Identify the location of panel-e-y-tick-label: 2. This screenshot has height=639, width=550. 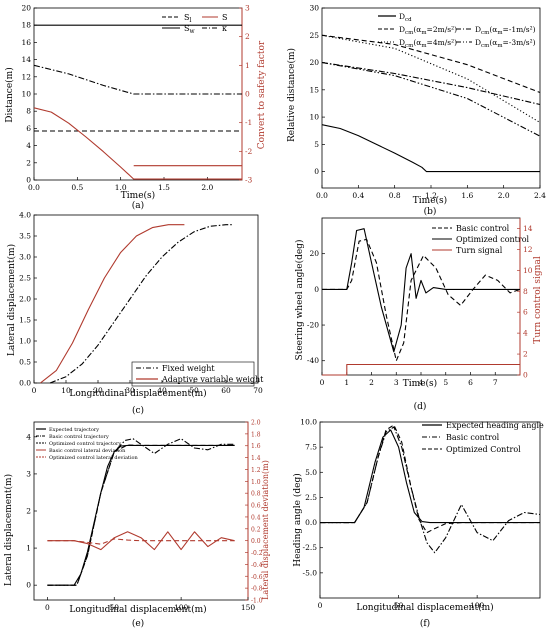
(28, 511).